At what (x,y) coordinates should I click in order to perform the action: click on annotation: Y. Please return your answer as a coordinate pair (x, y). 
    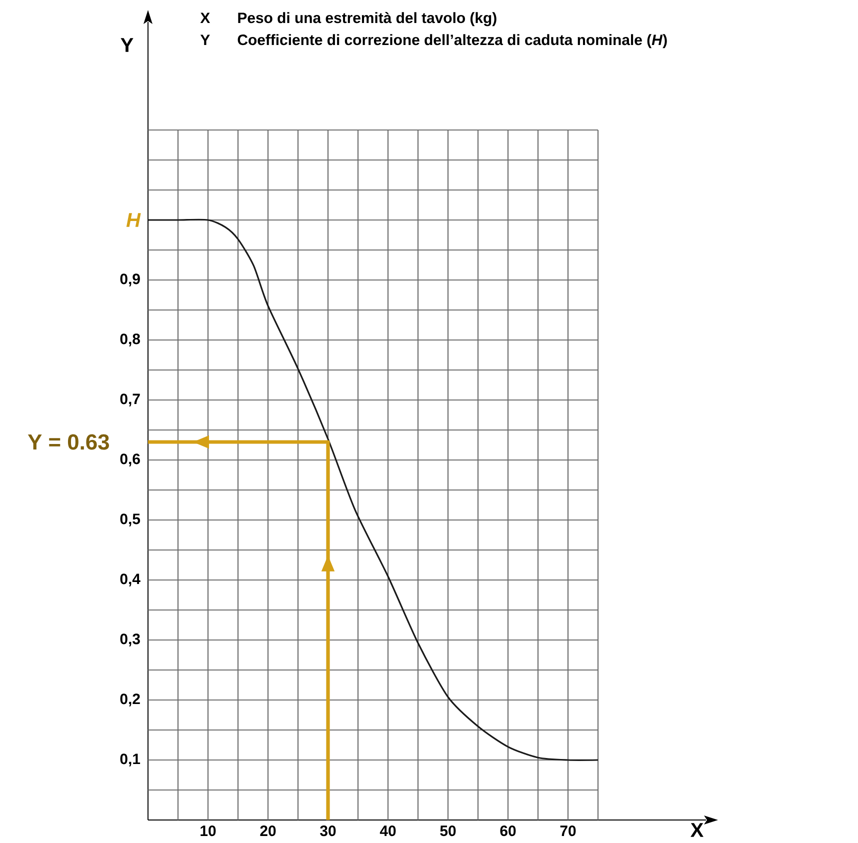
    Looking at the image, I should click on (205, 39).